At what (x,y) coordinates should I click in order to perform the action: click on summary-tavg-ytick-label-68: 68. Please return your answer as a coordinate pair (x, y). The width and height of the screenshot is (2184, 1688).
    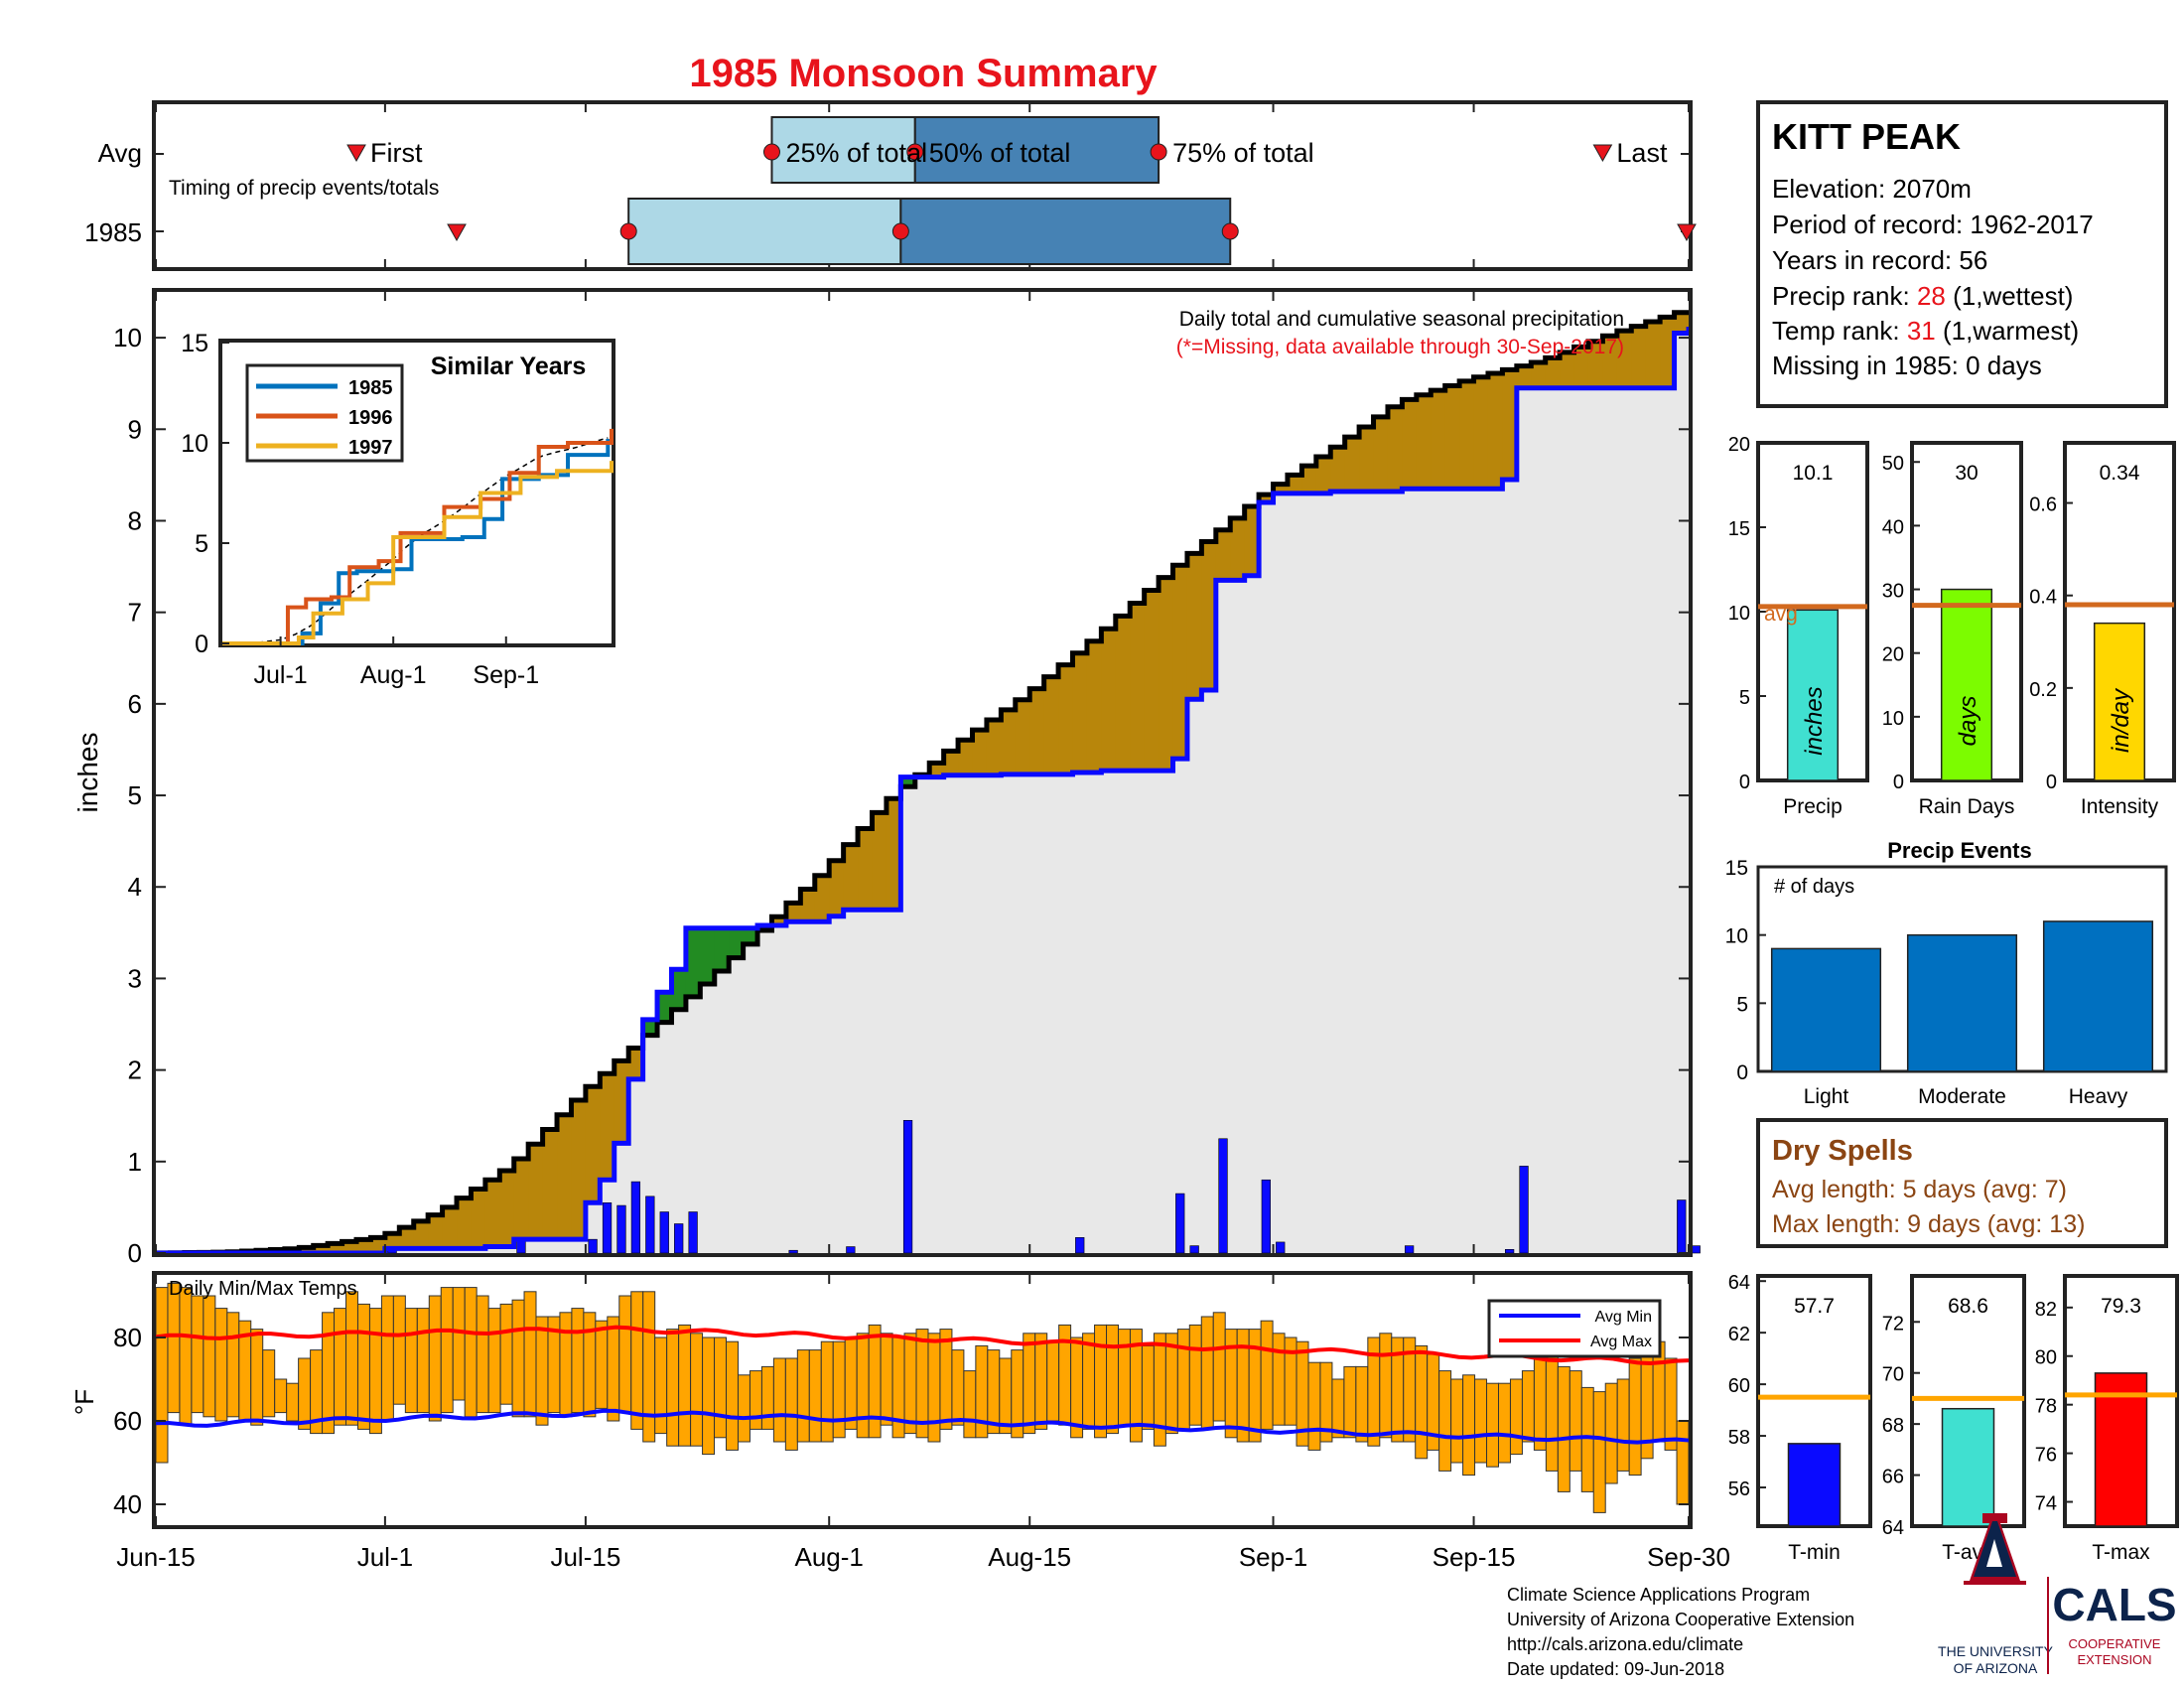
    Looking at the image, I should click on (1893, 1426).